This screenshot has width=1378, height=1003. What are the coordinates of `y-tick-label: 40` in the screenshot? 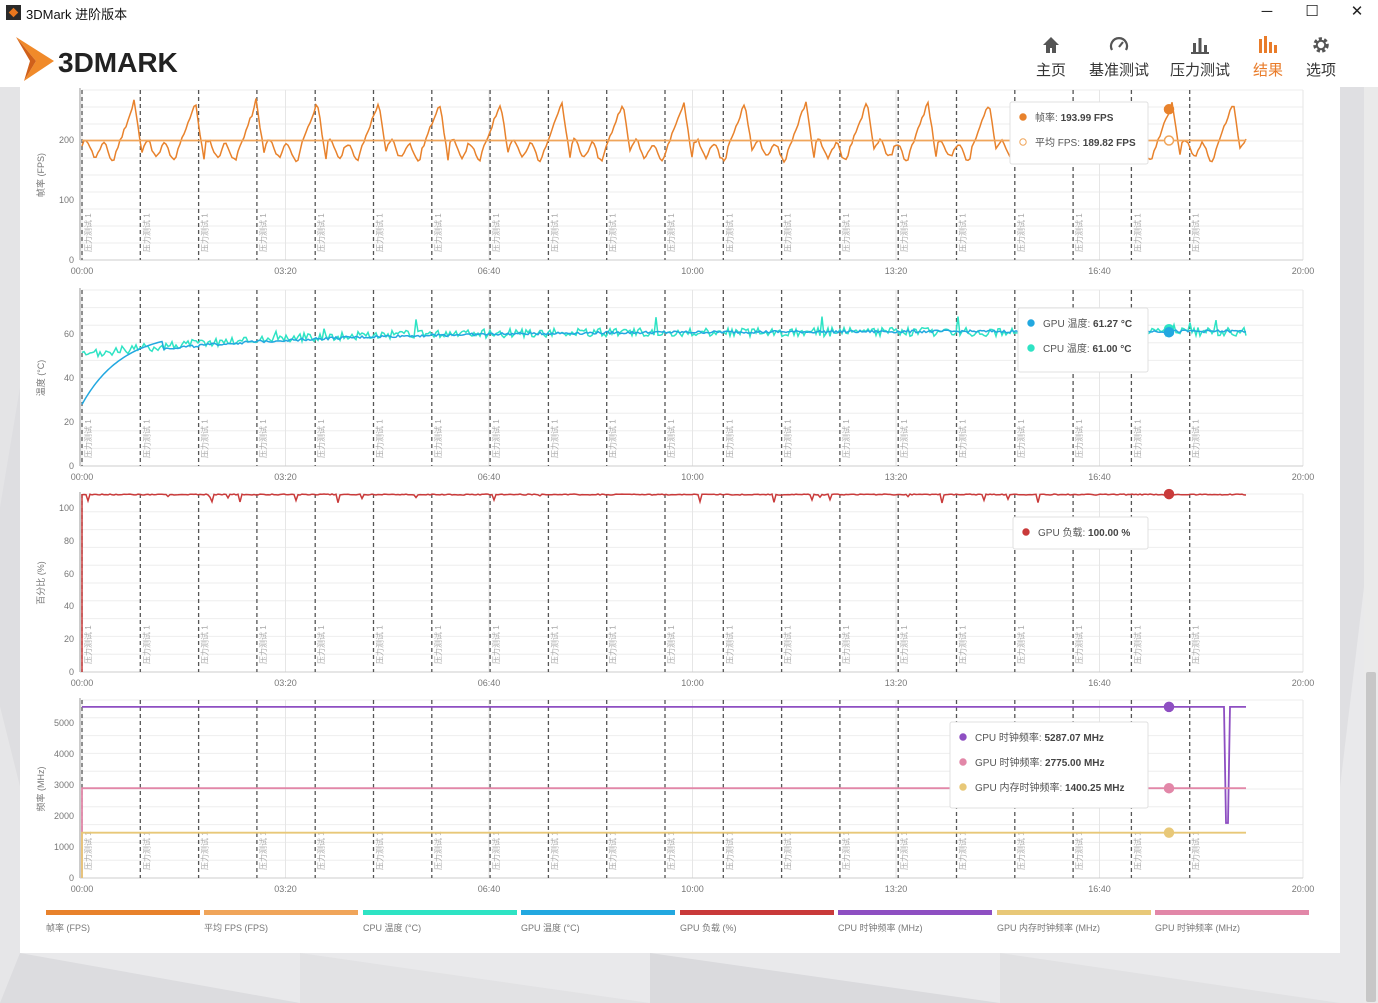 It's located at (69, 606).